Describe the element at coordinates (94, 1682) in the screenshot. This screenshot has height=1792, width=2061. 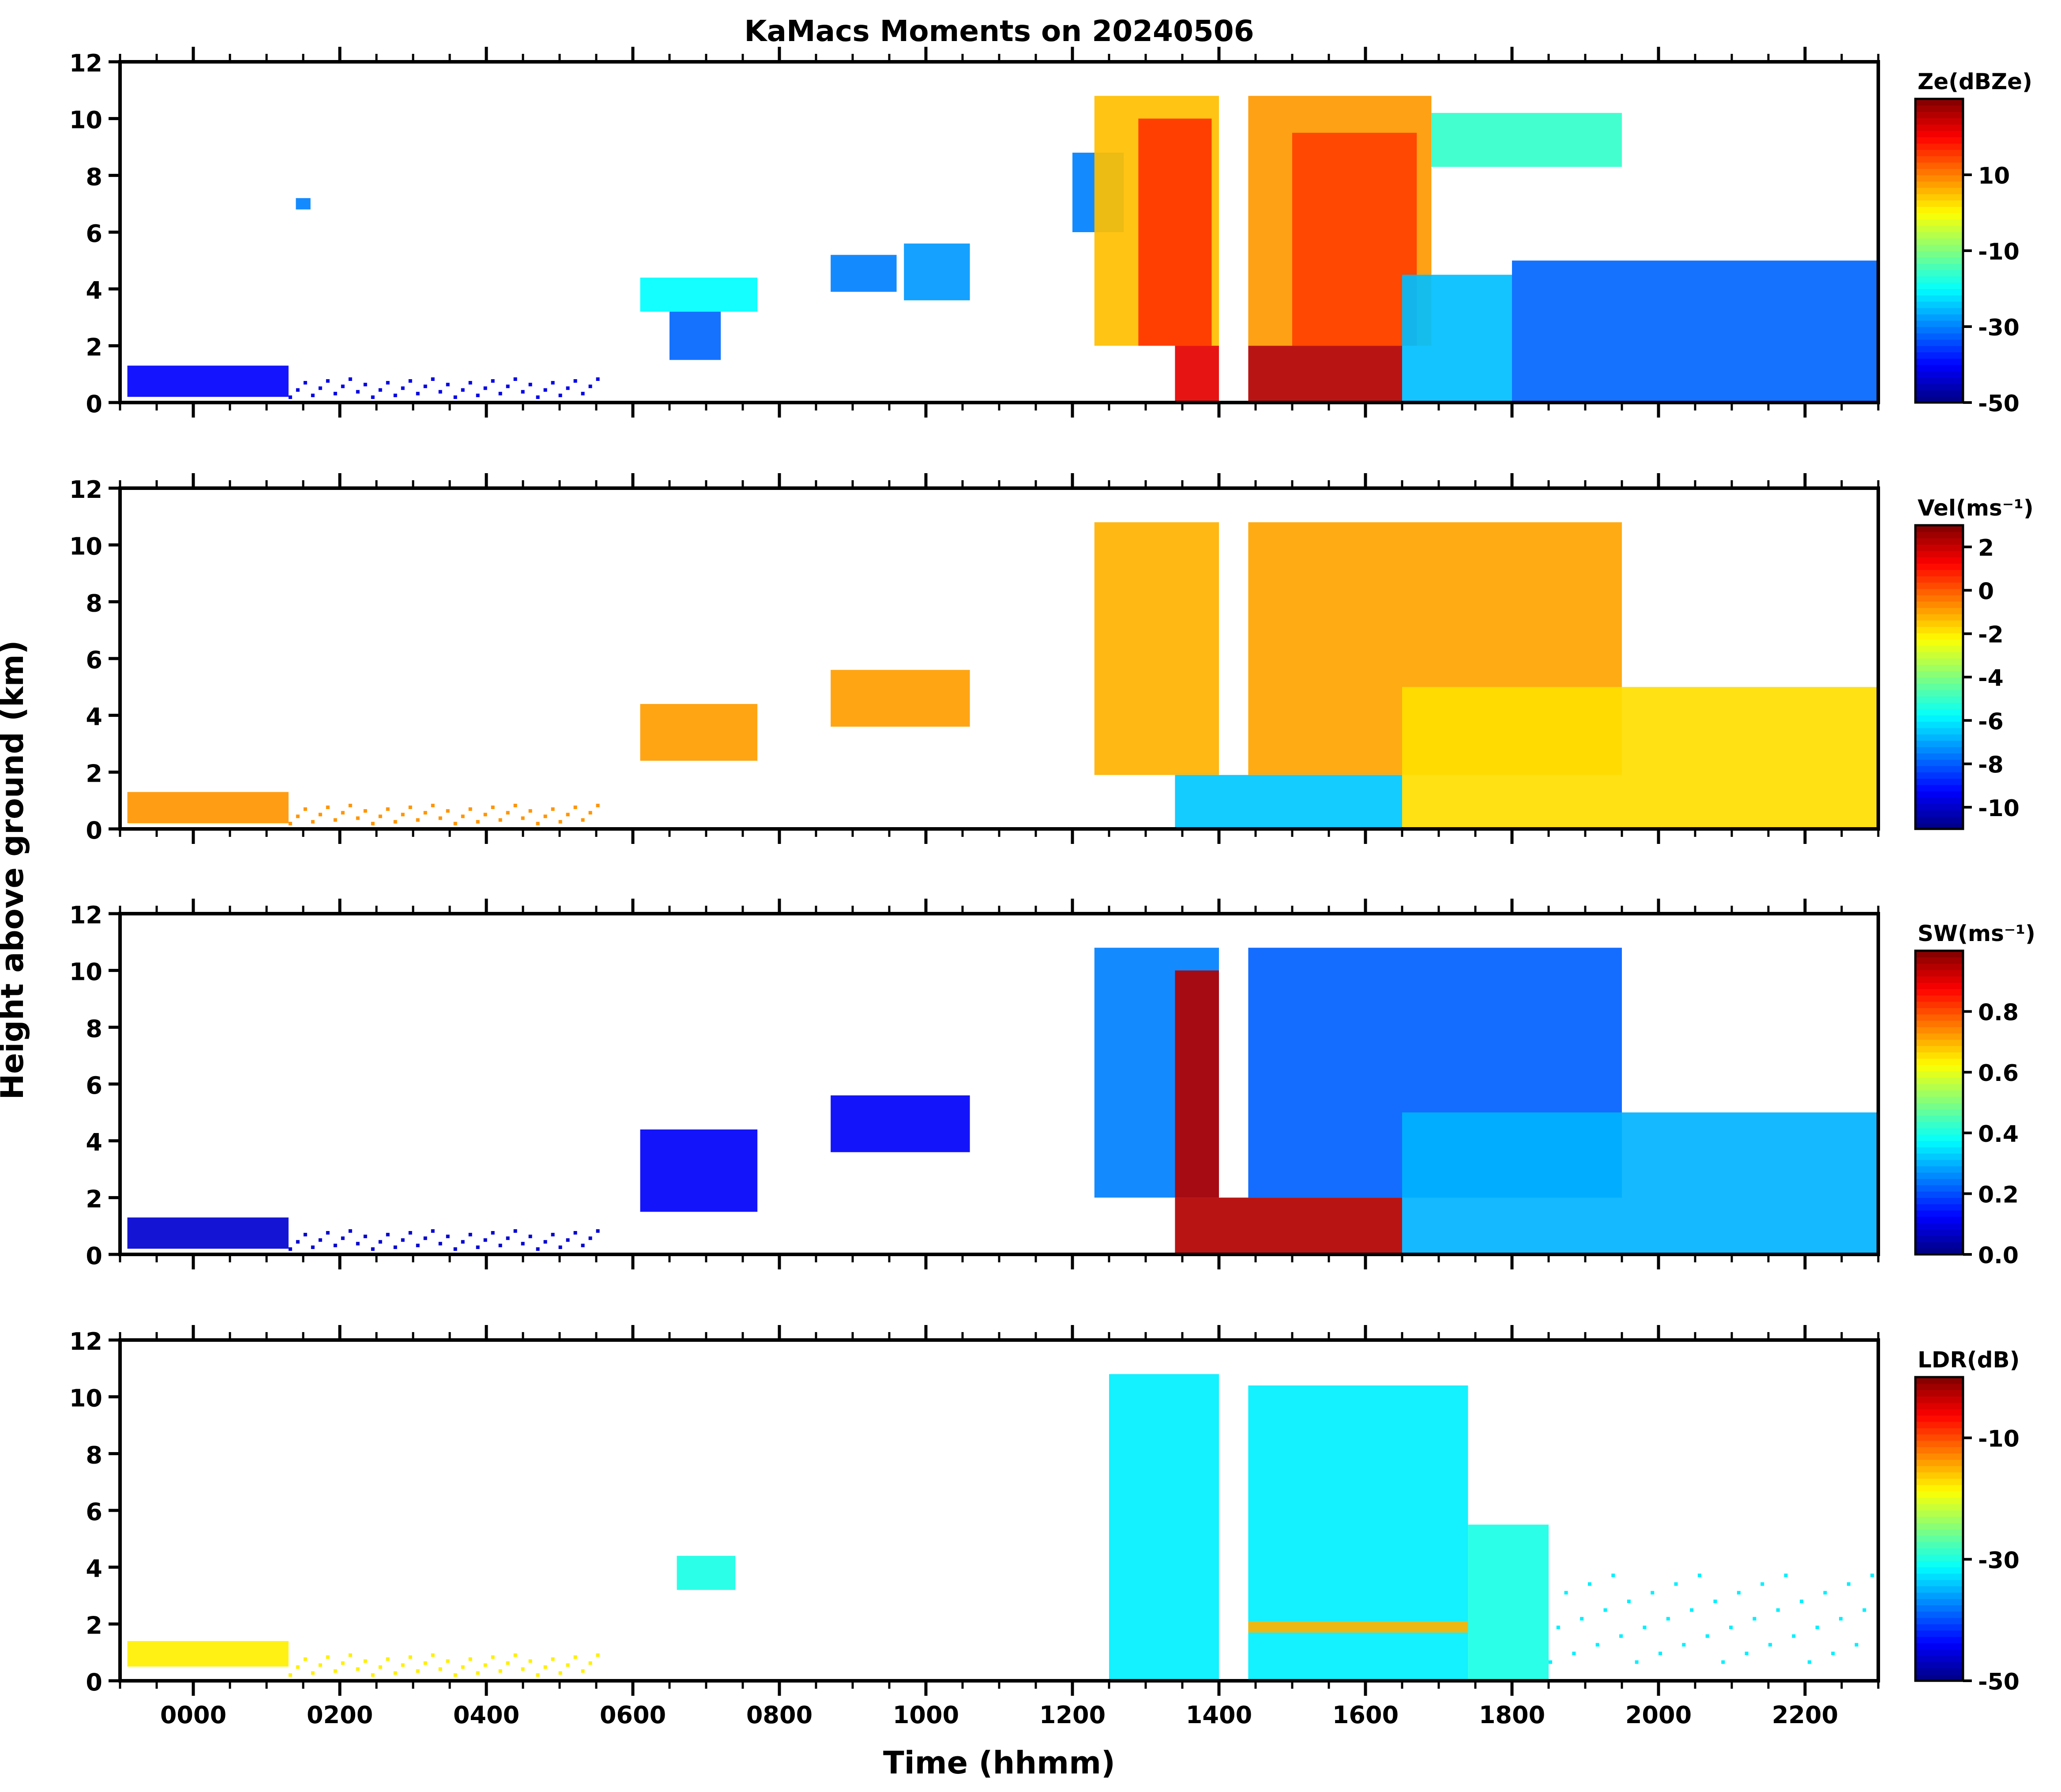
I see `y-tick-label: 0` at that location.